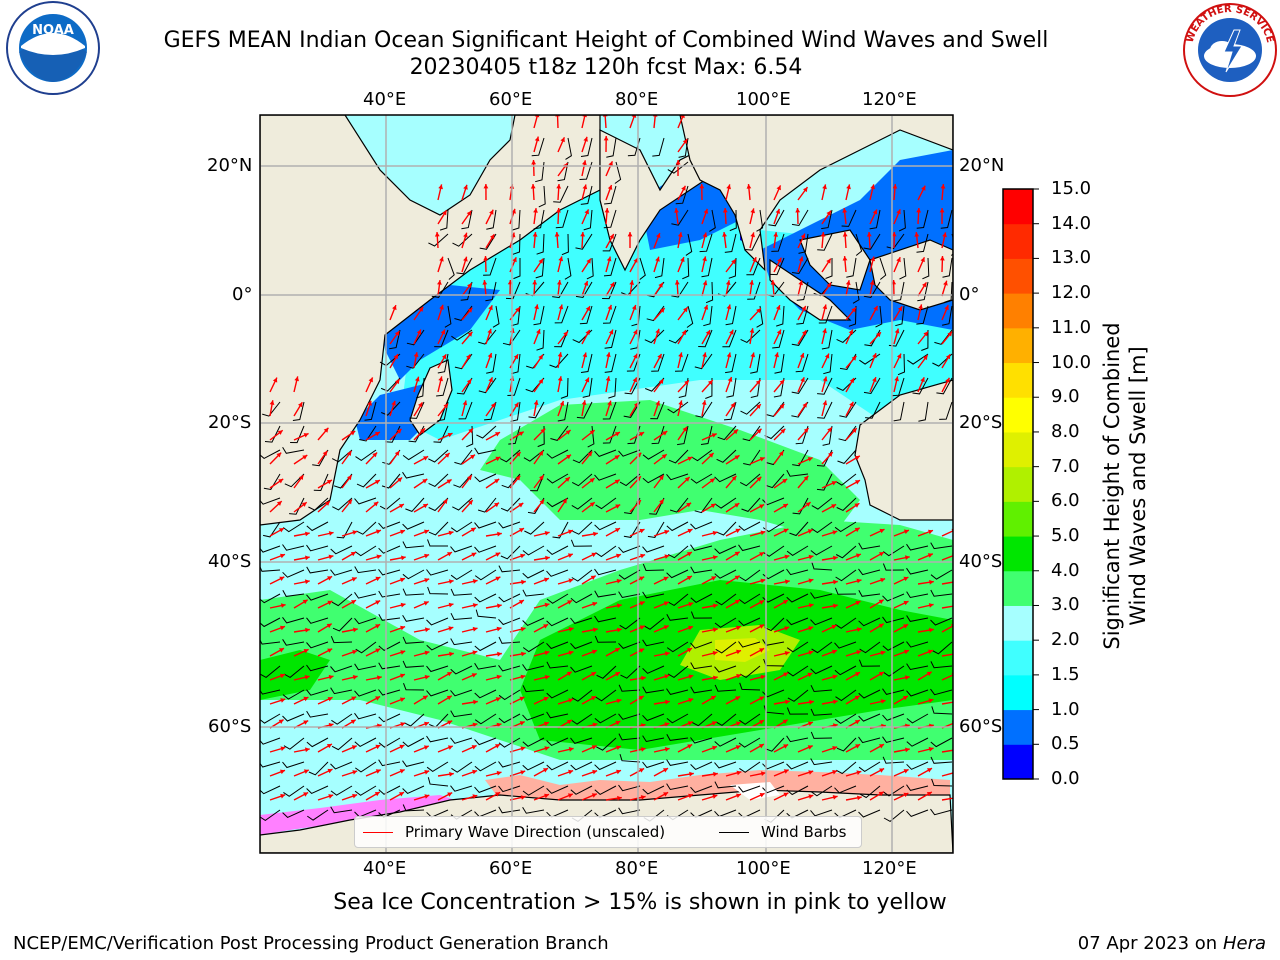 This screenshot has height=960, width=1280. I want to click on colorbar-tick-label: 4.0, so click(1065, 570).